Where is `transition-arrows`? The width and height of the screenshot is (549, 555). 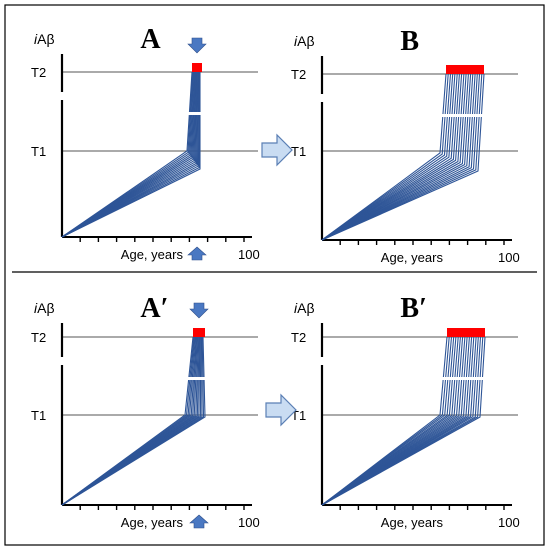
transition-arrows is located at coordinates (279, 280).